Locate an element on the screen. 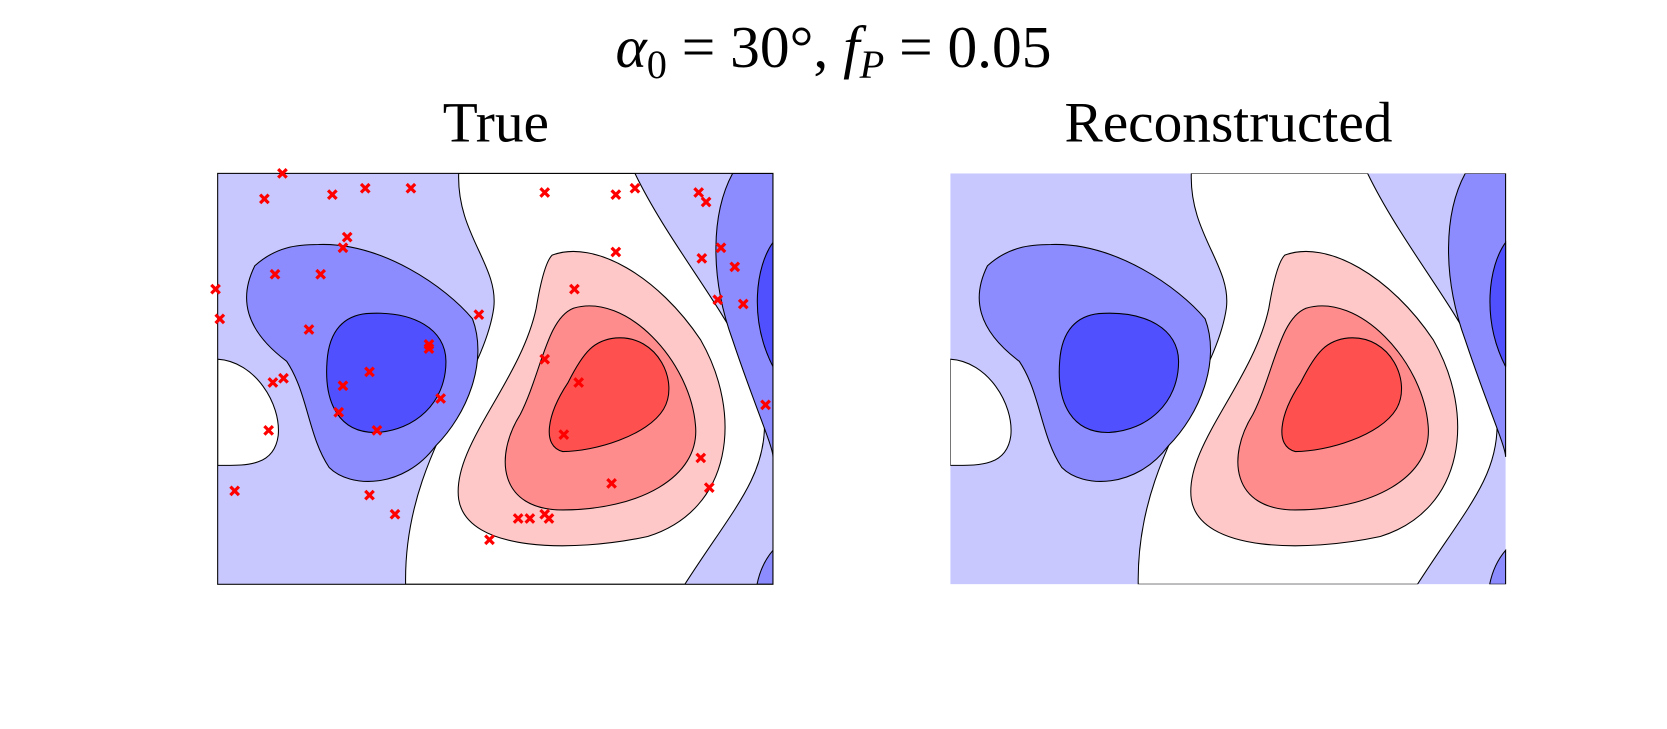  title-part: P is located at coordinates (872, 64).